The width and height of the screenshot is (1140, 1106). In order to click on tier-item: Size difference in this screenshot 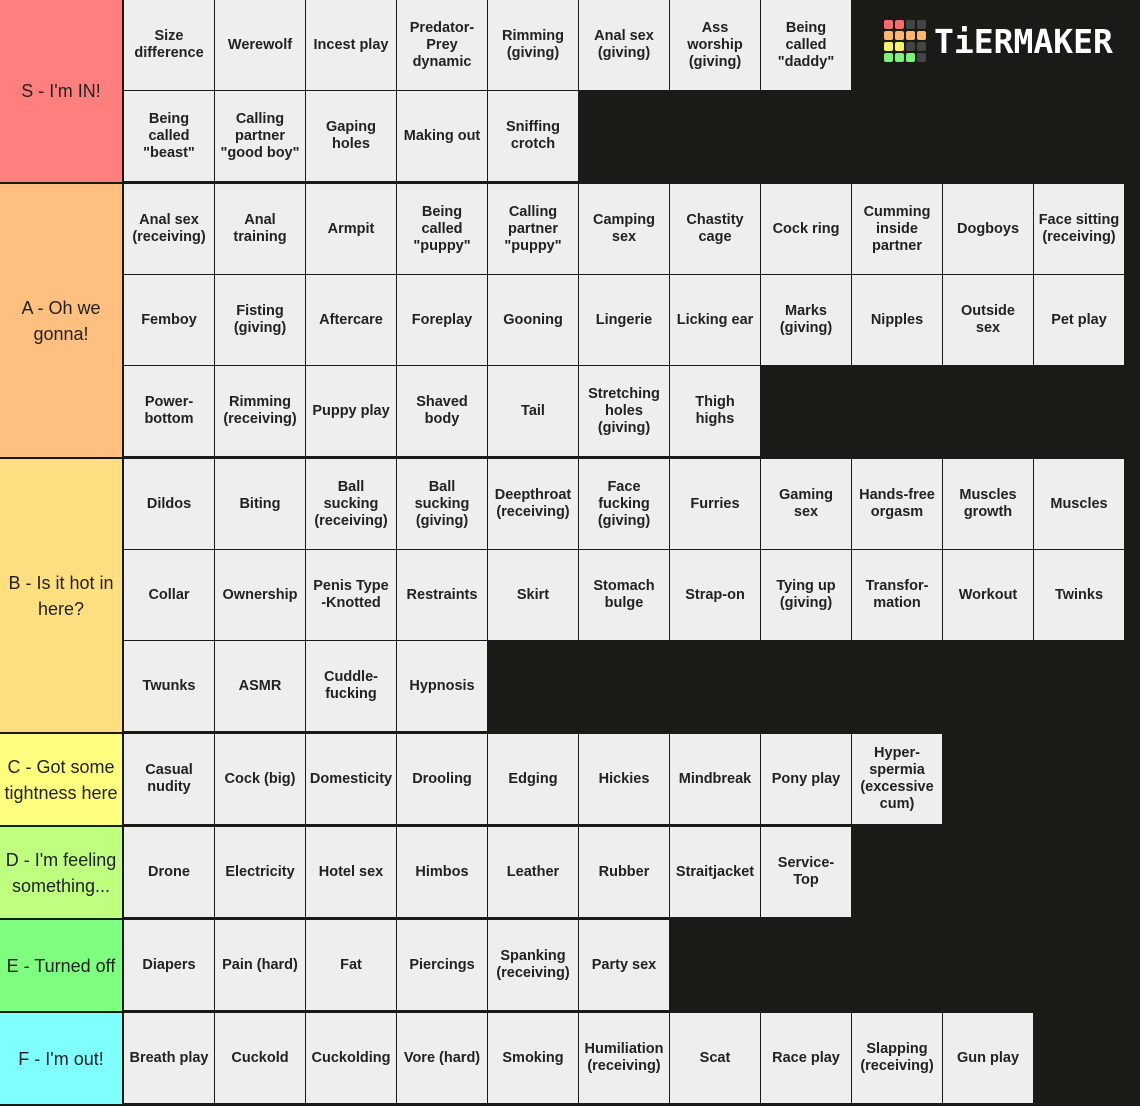, I will do `click(169, 45)`.